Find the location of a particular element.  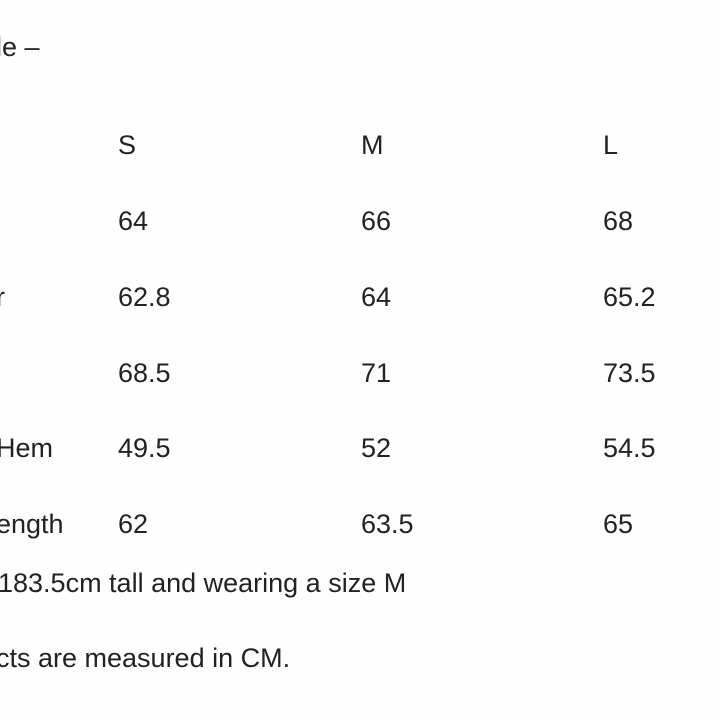

table-cell: 68.5 is located at coordinates (144, 373).